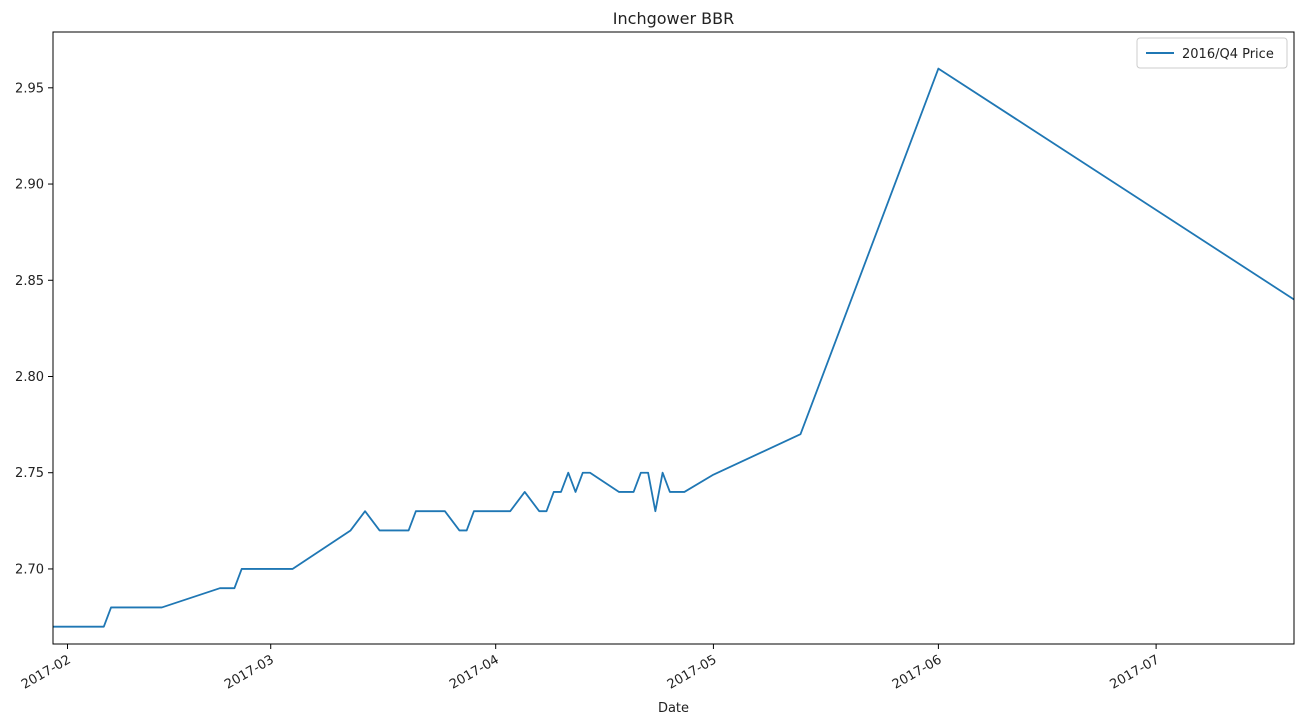  I want to click on x-tick-label: 2017-05, so click(692, 672).